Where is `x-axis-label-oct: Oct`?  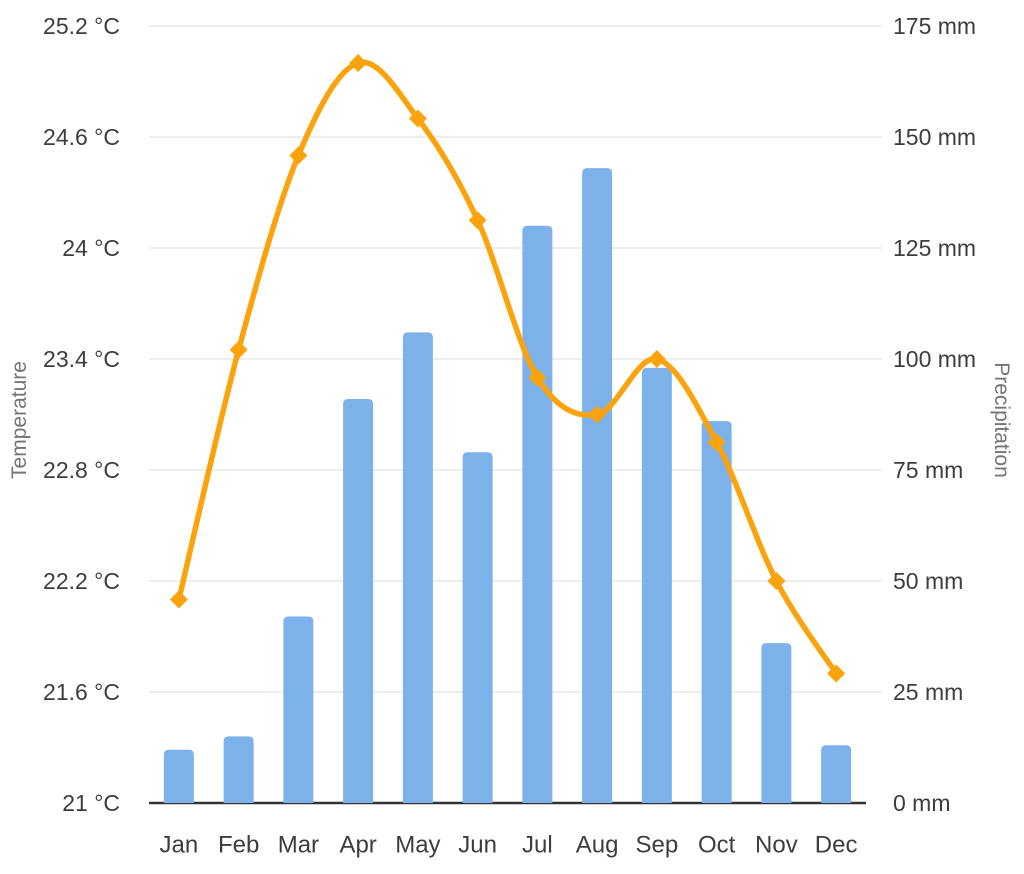
x-axis-label-oct: Oct is located at coordinates (717, 845).